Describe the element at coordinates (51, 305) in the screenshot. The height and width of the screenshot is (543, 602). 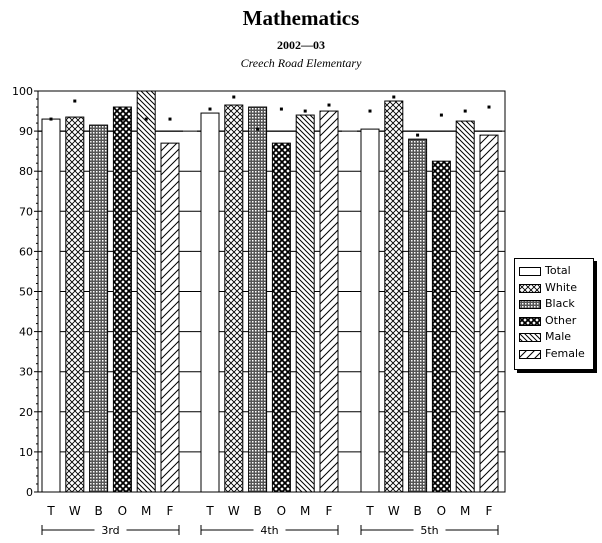
I see `bar-3rd-T` at that location.